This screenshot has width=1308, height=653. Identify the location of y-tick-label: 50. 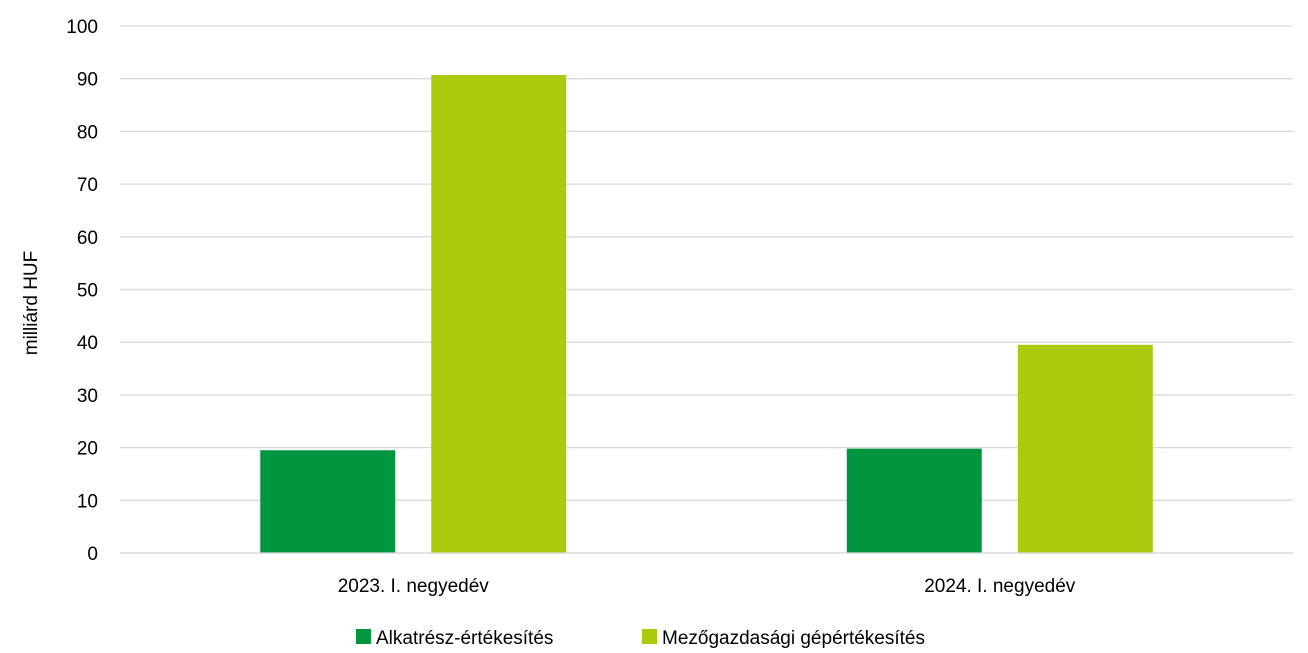
(87, 291).